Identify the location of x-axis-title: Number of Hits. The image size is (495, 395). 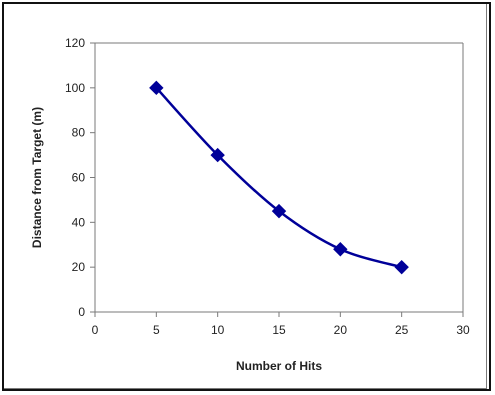
(279, 366).